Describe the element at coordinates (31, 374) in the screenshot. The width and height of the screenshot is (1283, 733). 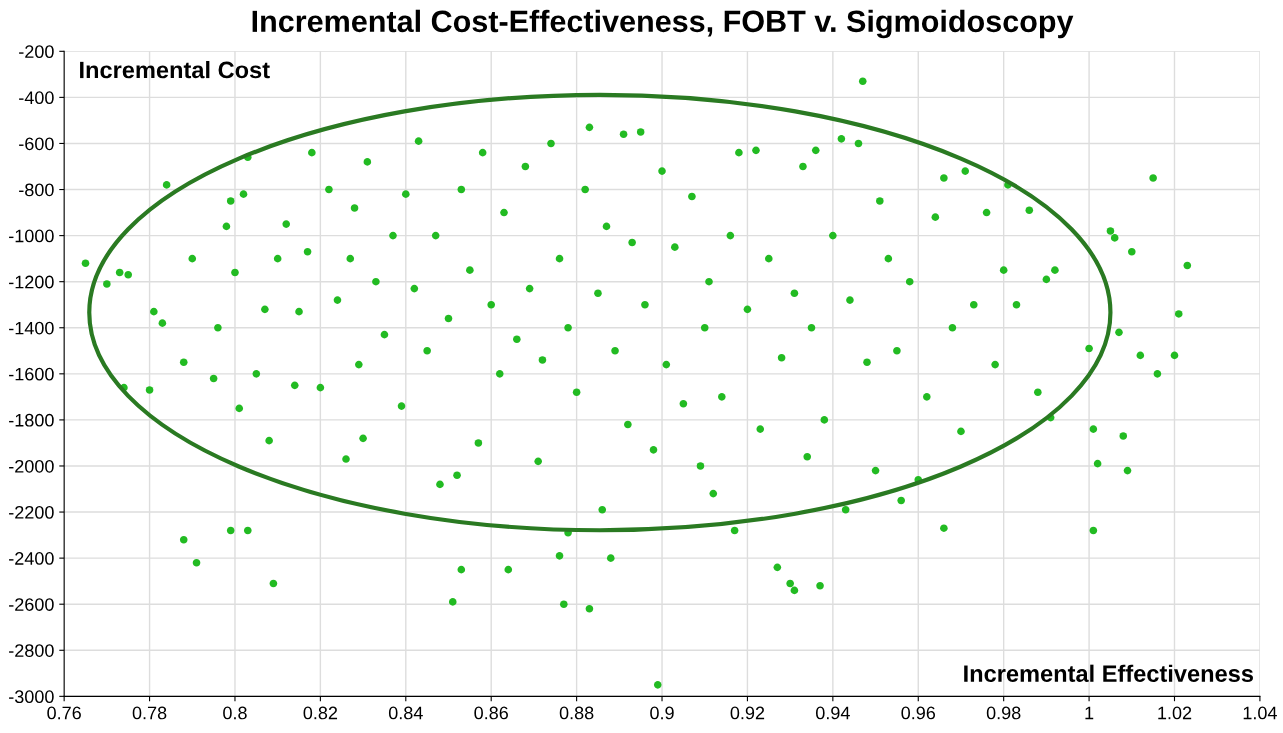
I see `y-tick-label: -1600` at that location.